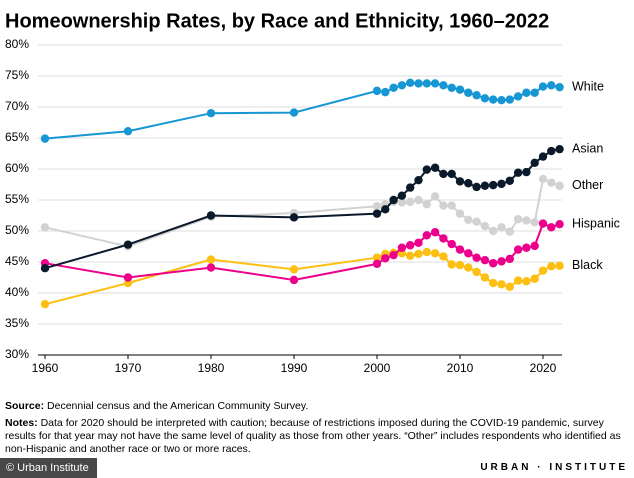 The width and height of the screenshot is (634, 478). What do you see at coordinates (17, 230) in the screenshot?
I see `y-tick-label: 50%` at bounding box center [17, 230].